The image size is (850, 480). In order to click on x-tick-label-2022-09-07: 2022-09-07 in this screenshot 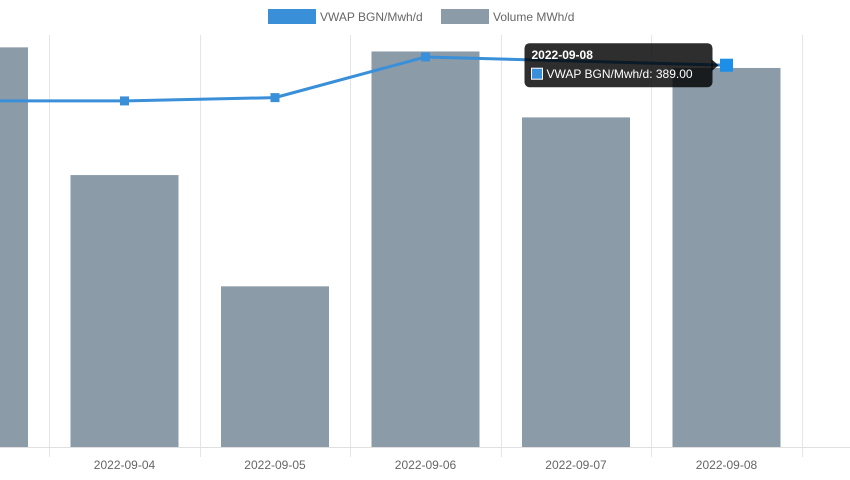, I will do `click(576, 465)`.